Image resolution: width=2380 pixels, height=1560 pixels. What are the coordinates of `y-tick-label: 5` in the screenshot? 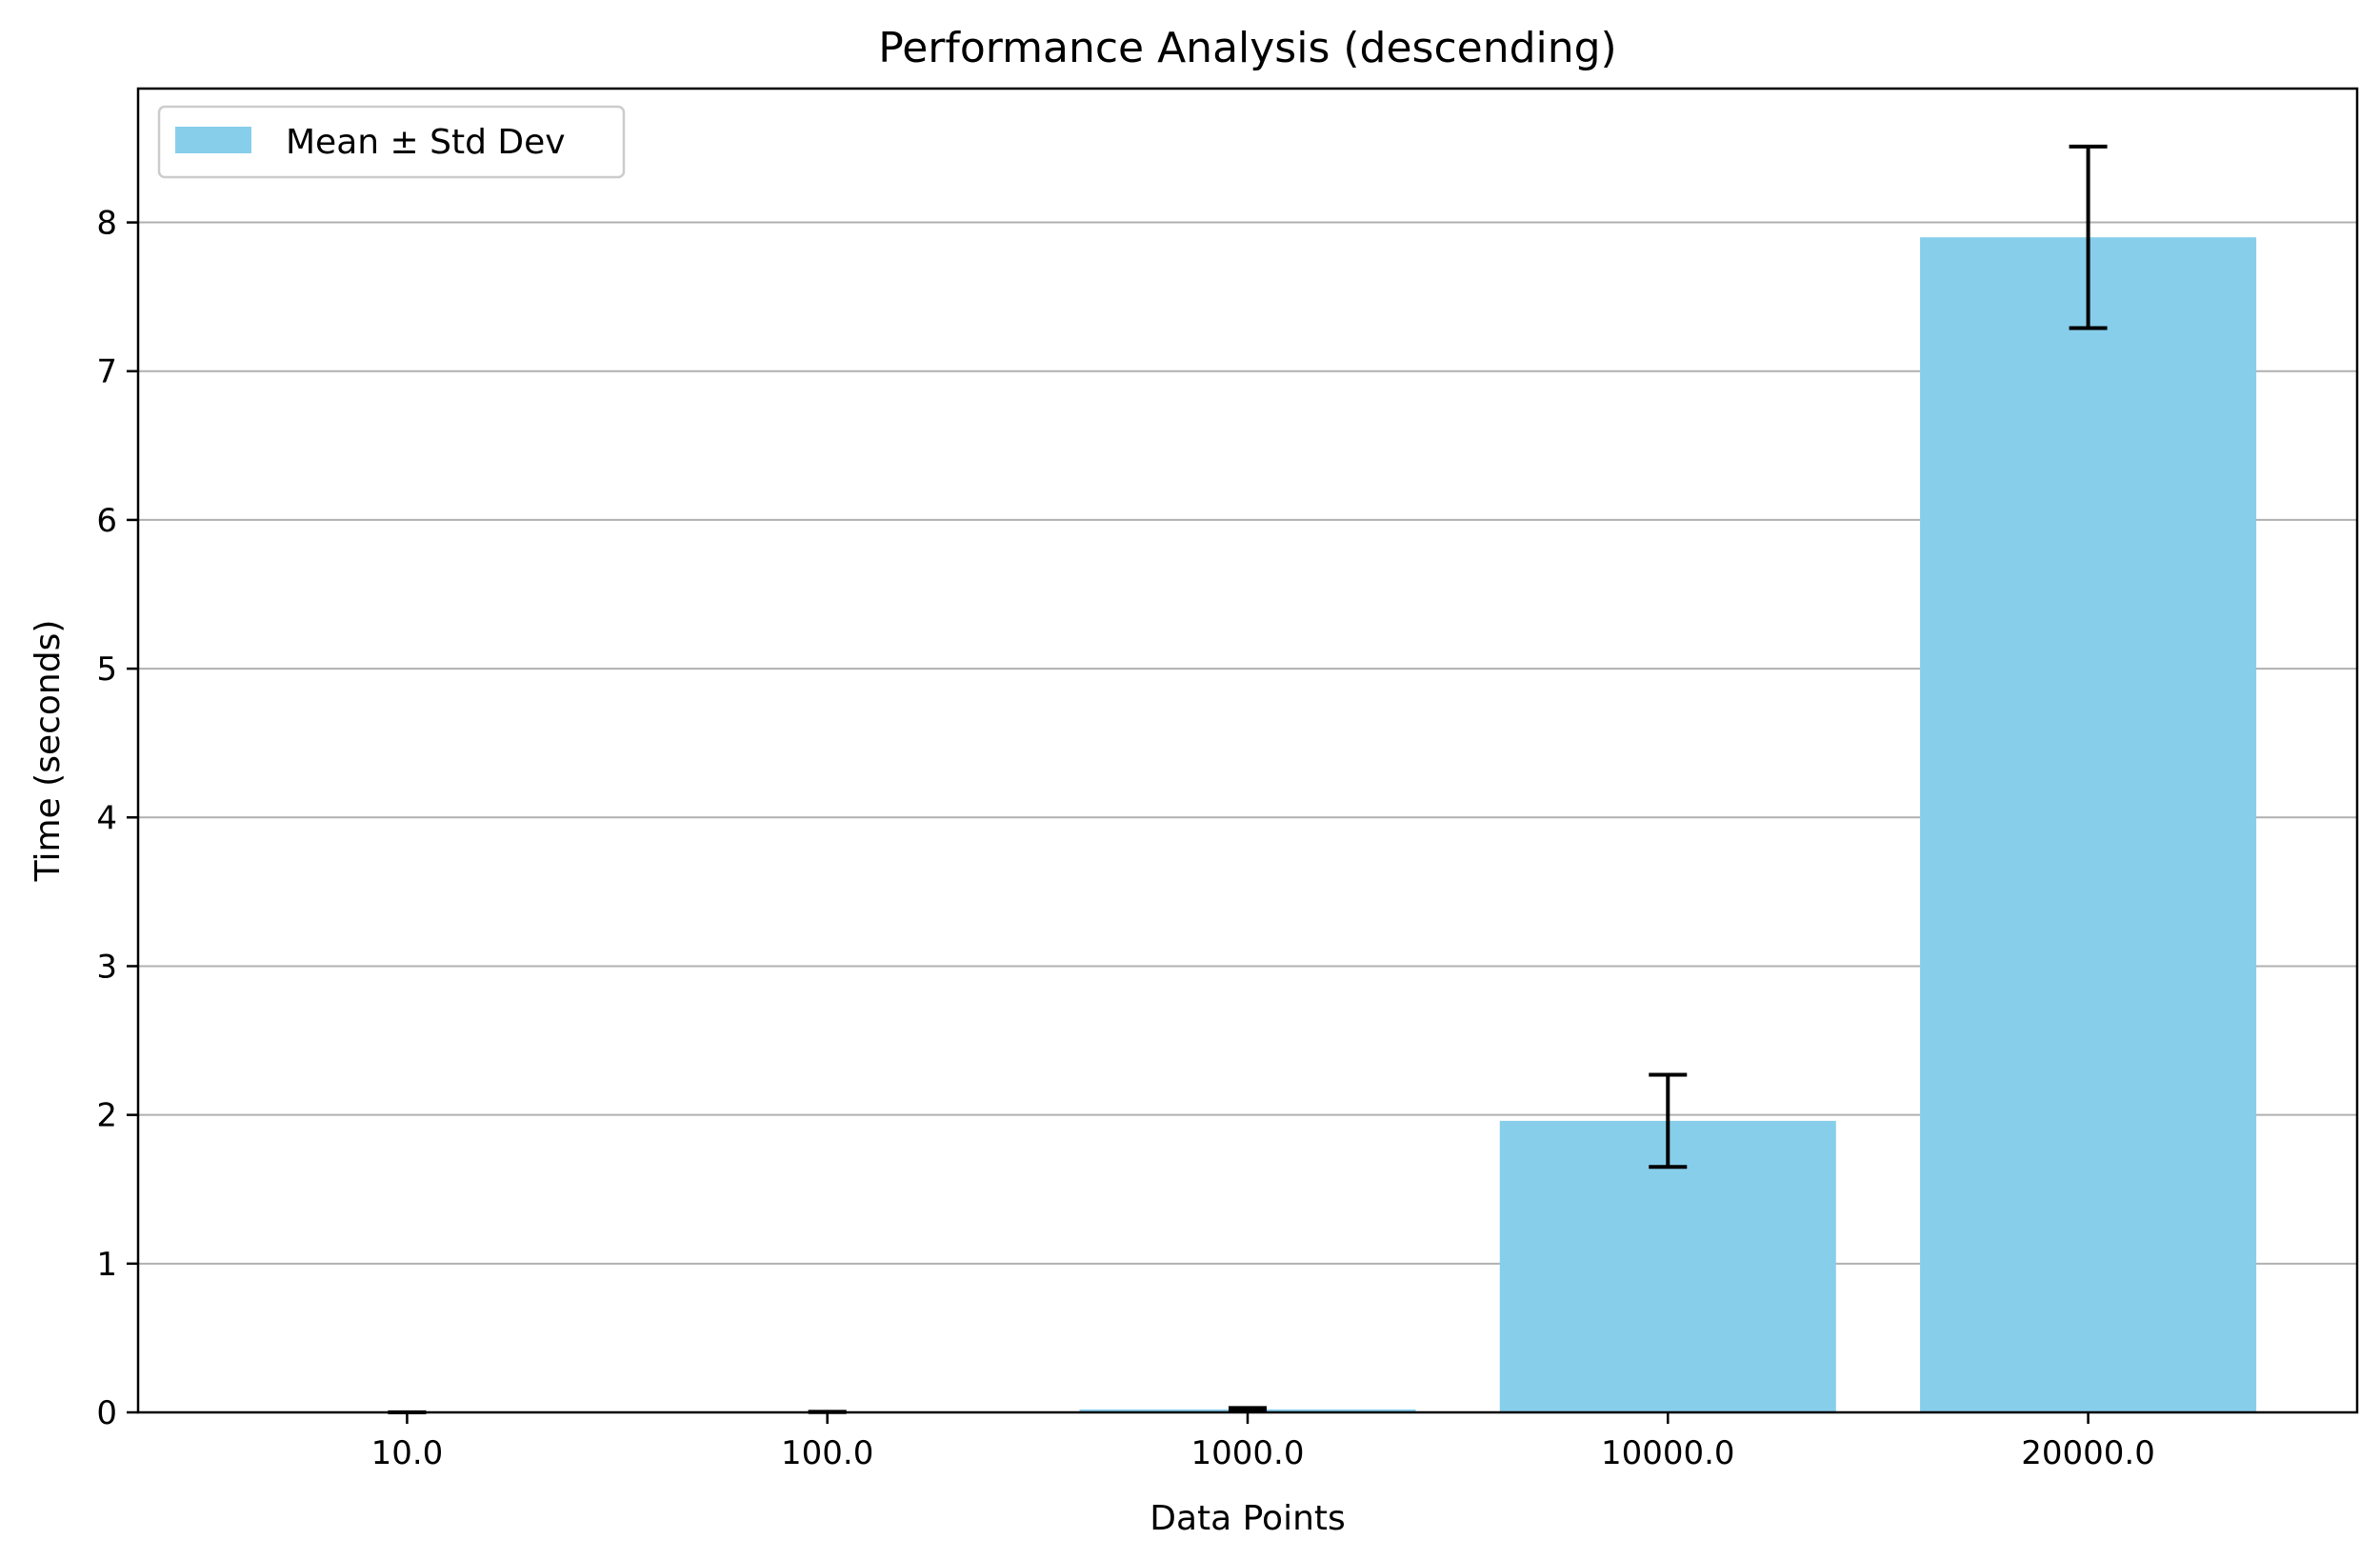 It's located at (106, 669).